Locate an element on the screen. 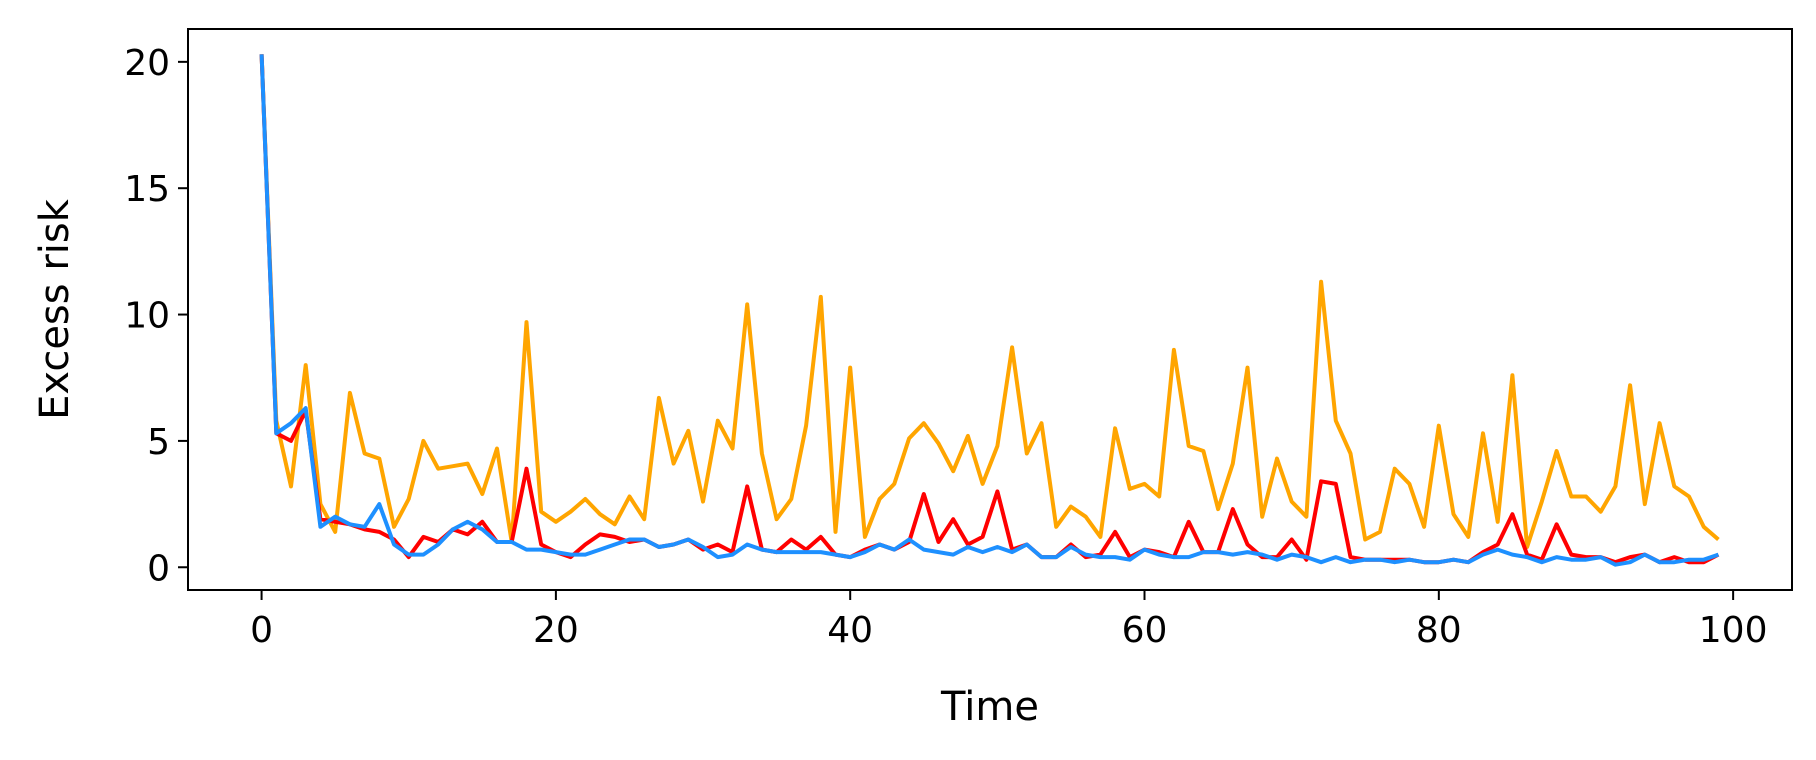 The height and width of the screenshot is (760, 1816). x-tick-label: 100 is located at coordinates (1733, 630).